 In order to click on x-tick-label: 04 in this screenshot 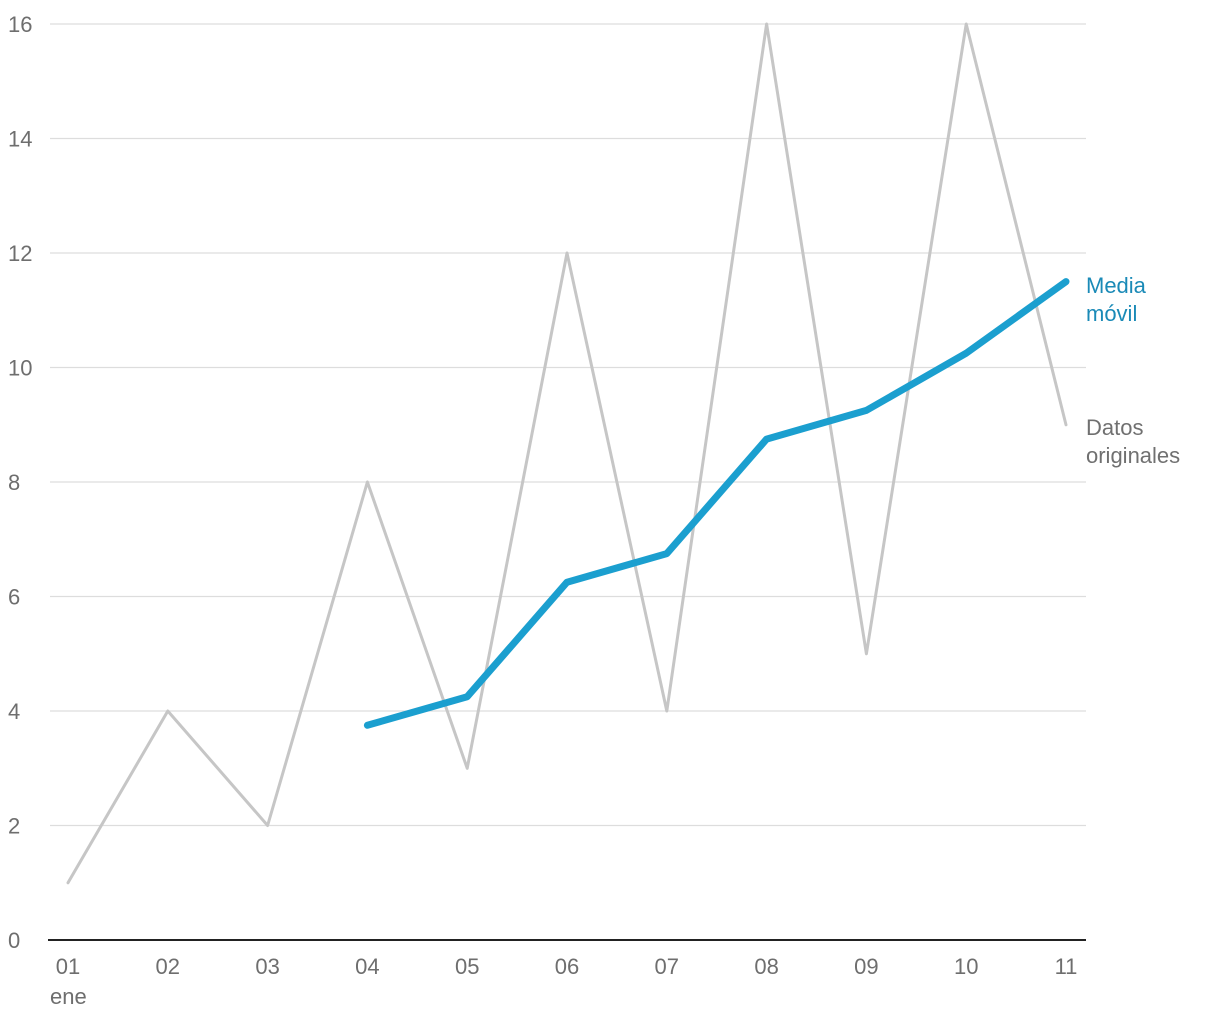, I will do `click(367, 966)`.